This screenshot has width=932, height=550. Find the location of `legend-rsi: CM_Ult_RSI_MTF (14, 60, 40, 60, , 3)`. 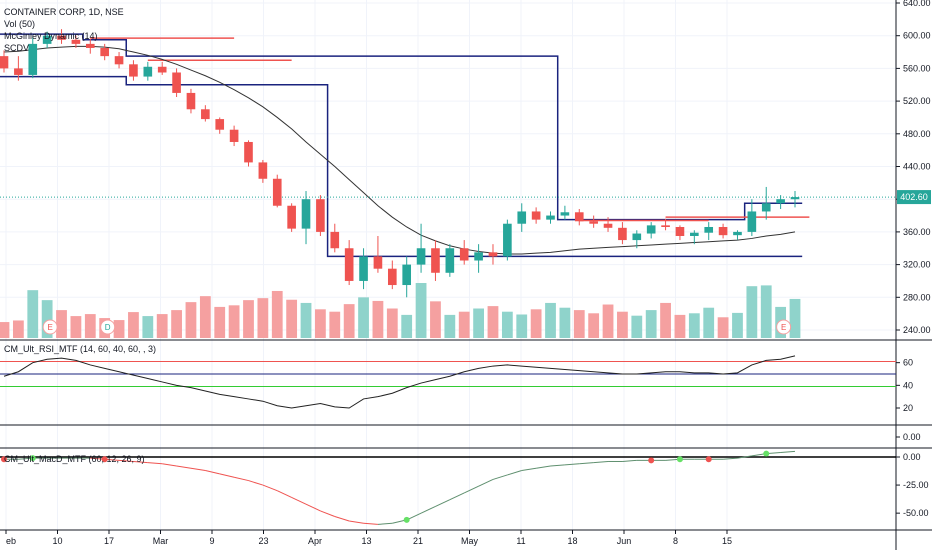

legend-rsi: CM_Ult_RSI_MTF (14, 60, 40, 60, , 3) is located at coordinates (80, 349).